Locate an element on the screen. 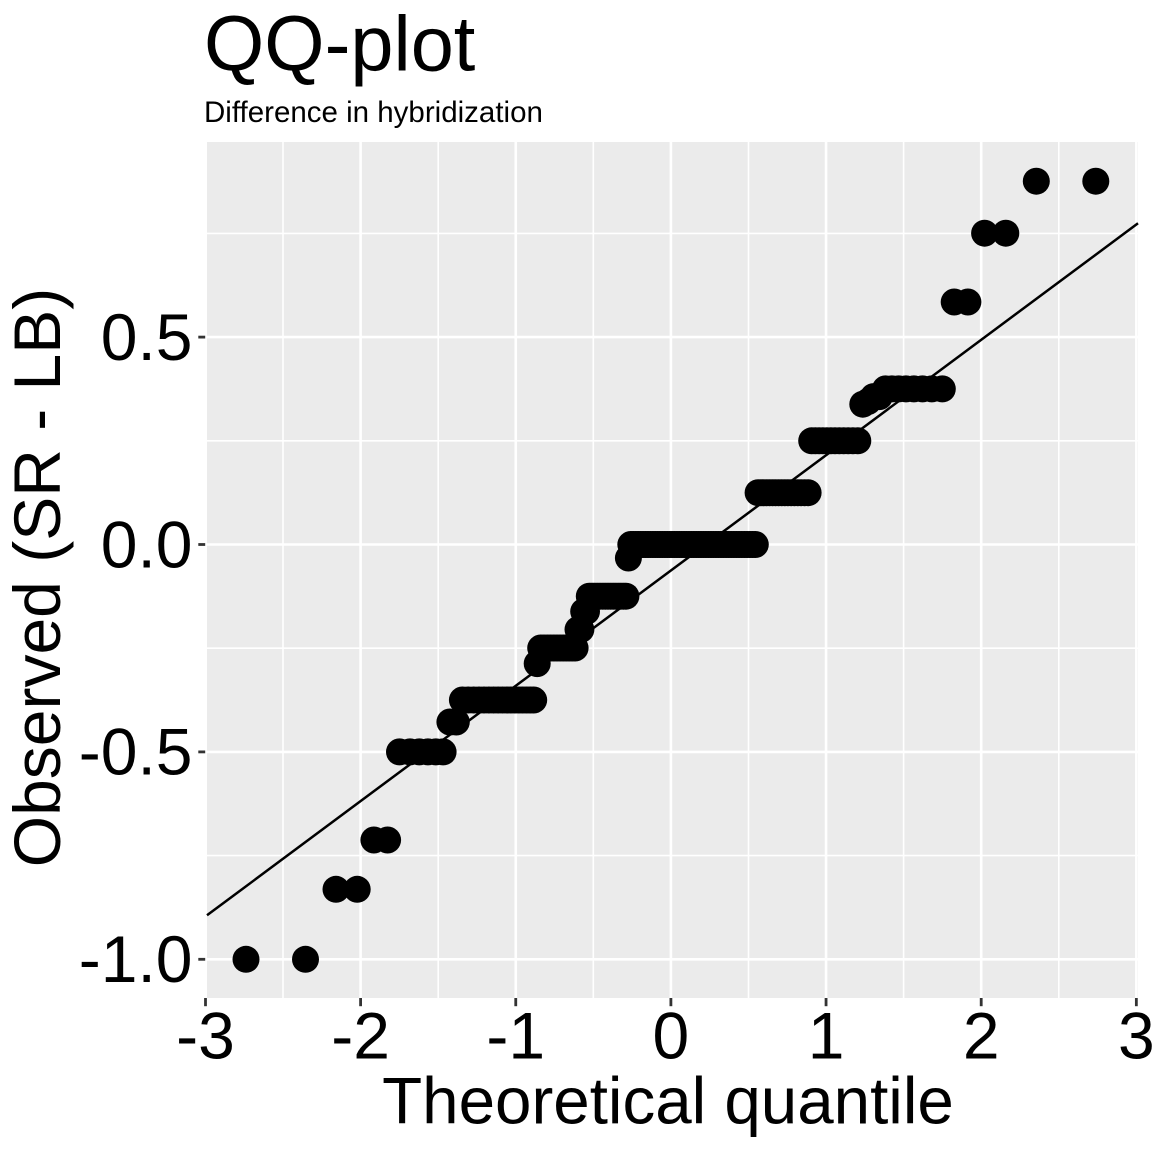 This screenshot has width=1152, height=1152. svg-text: Theoretical quantile is located at coordinates (668, 1101).